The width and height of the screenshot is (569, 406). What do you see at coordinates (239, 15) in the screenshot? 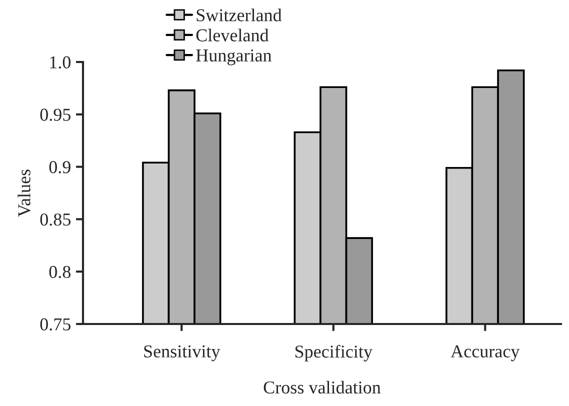
I see `legend-label: Switzerland` at bounding box center [239, 15].